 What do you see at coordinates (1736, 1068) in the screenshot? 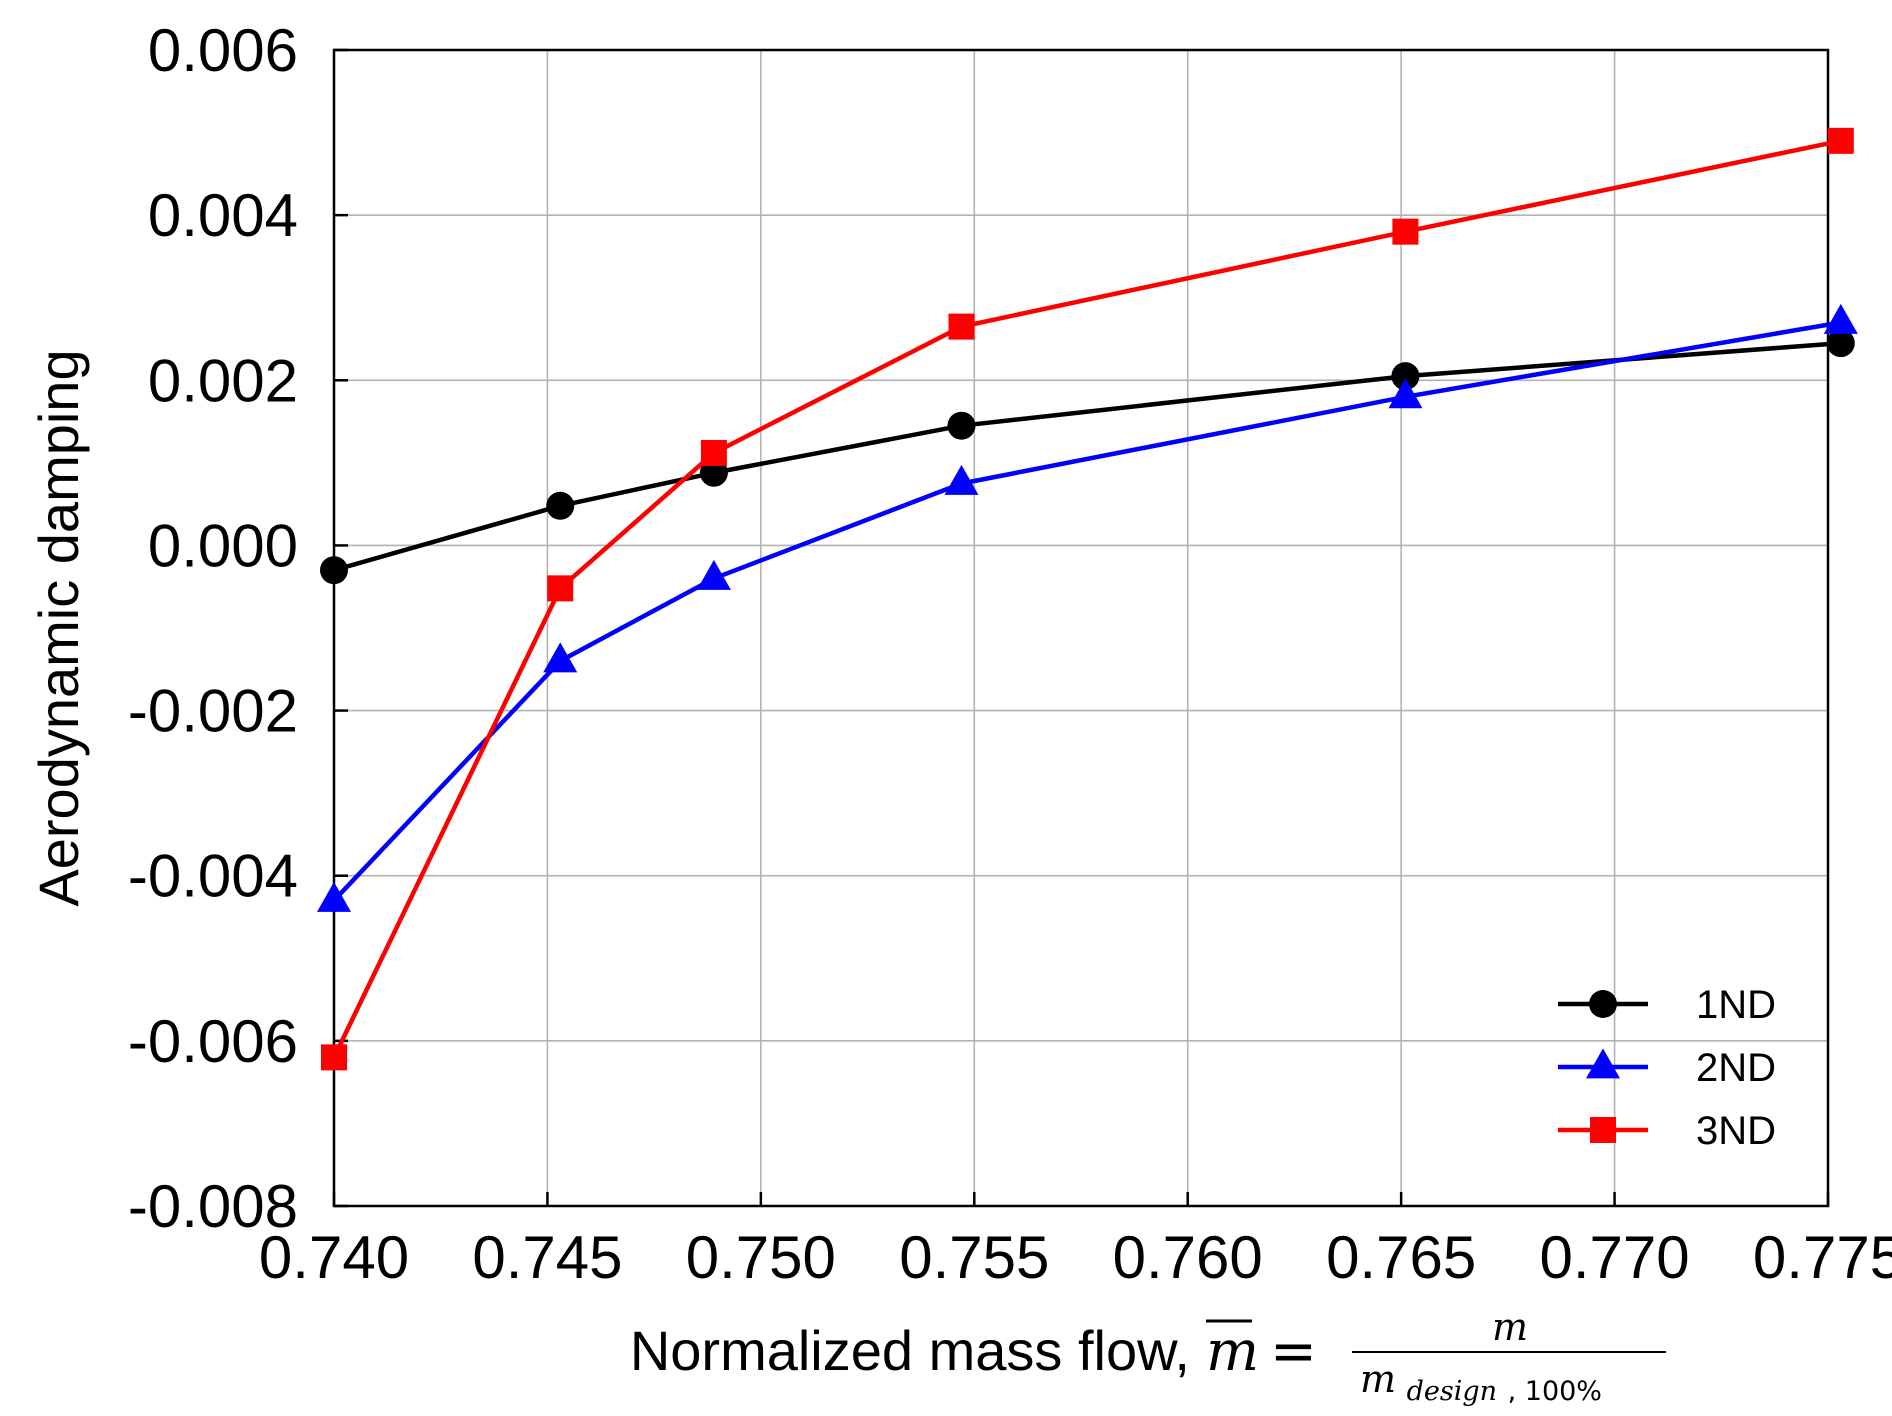
I see `legend-label-2nd: 2ND` at bounding box center [1736, 1068].